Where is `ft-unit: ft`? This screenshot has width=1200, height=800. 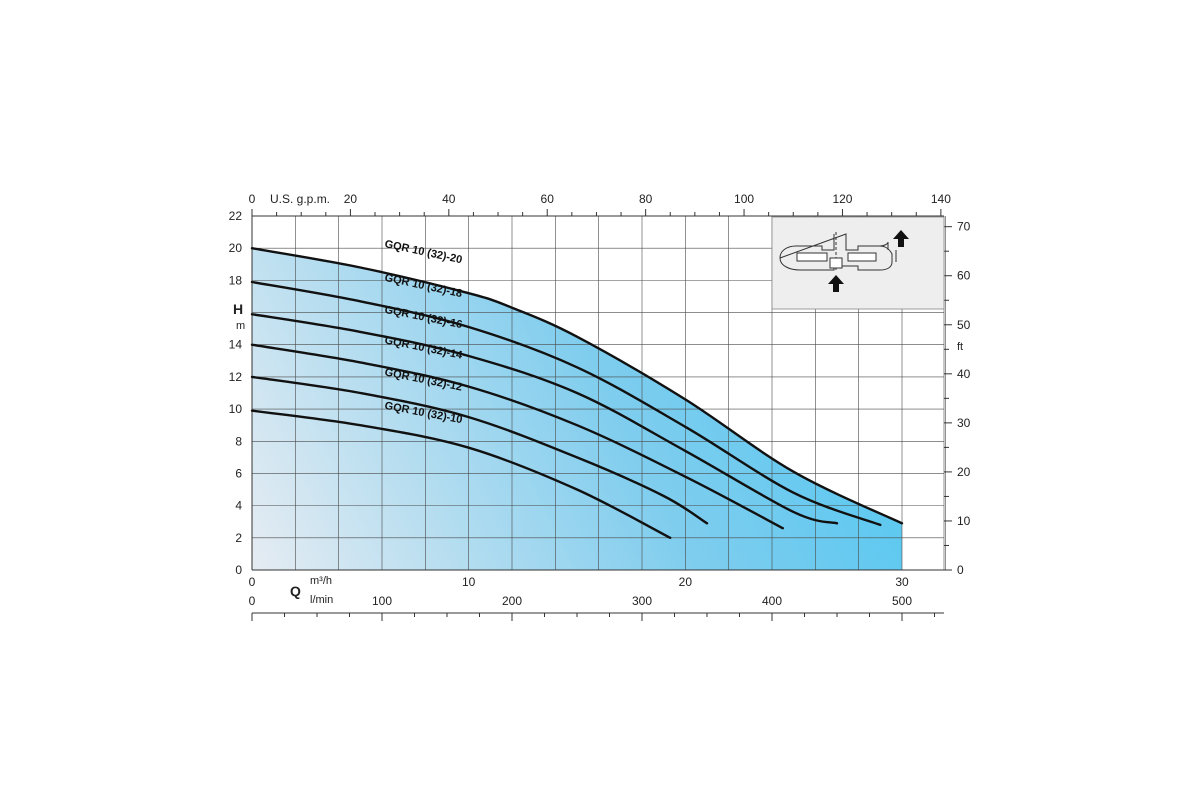
ft-unit: ft is located at coordinates (960, 347).